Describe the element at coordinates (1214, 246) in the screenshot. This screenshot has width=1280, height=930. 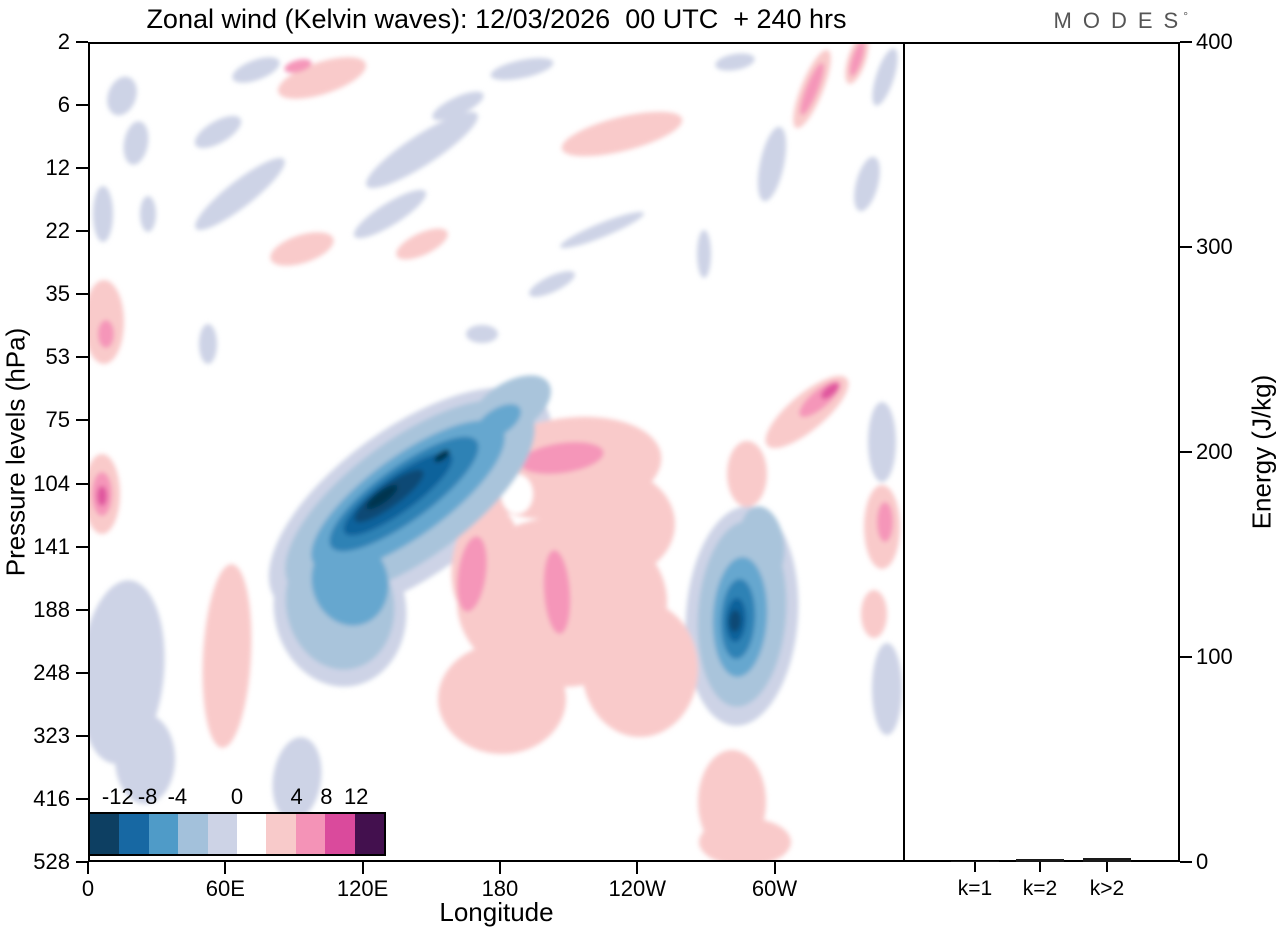
I see `energy-tick-label: 300` at that location.